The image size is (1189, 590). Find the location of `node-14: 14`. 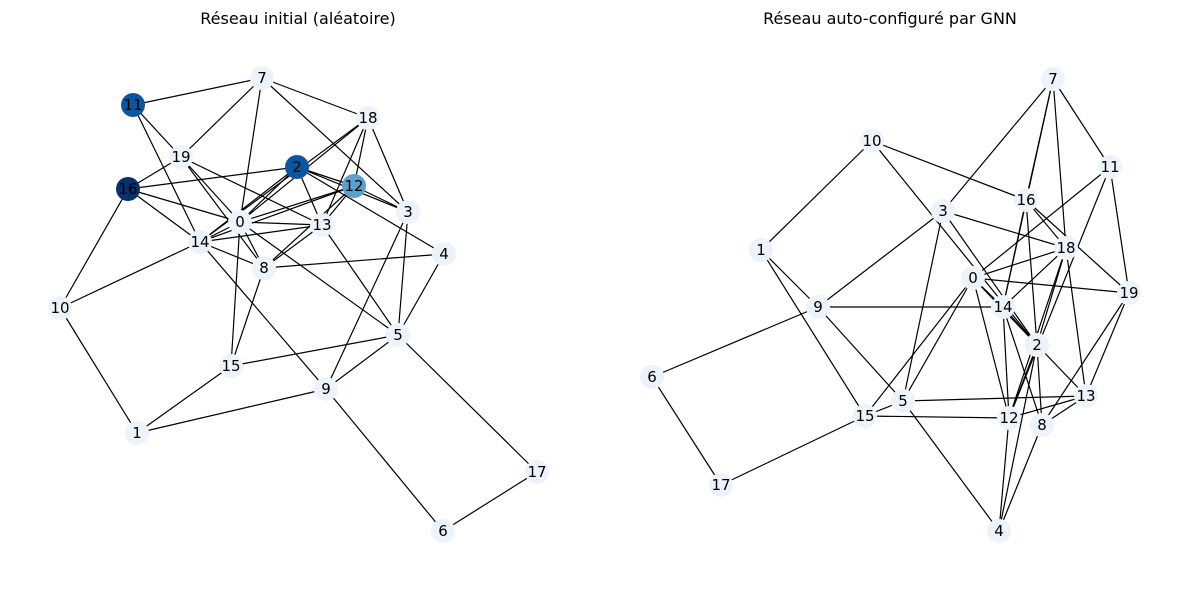

node-14: 14 is located at coordinates (200, 242).